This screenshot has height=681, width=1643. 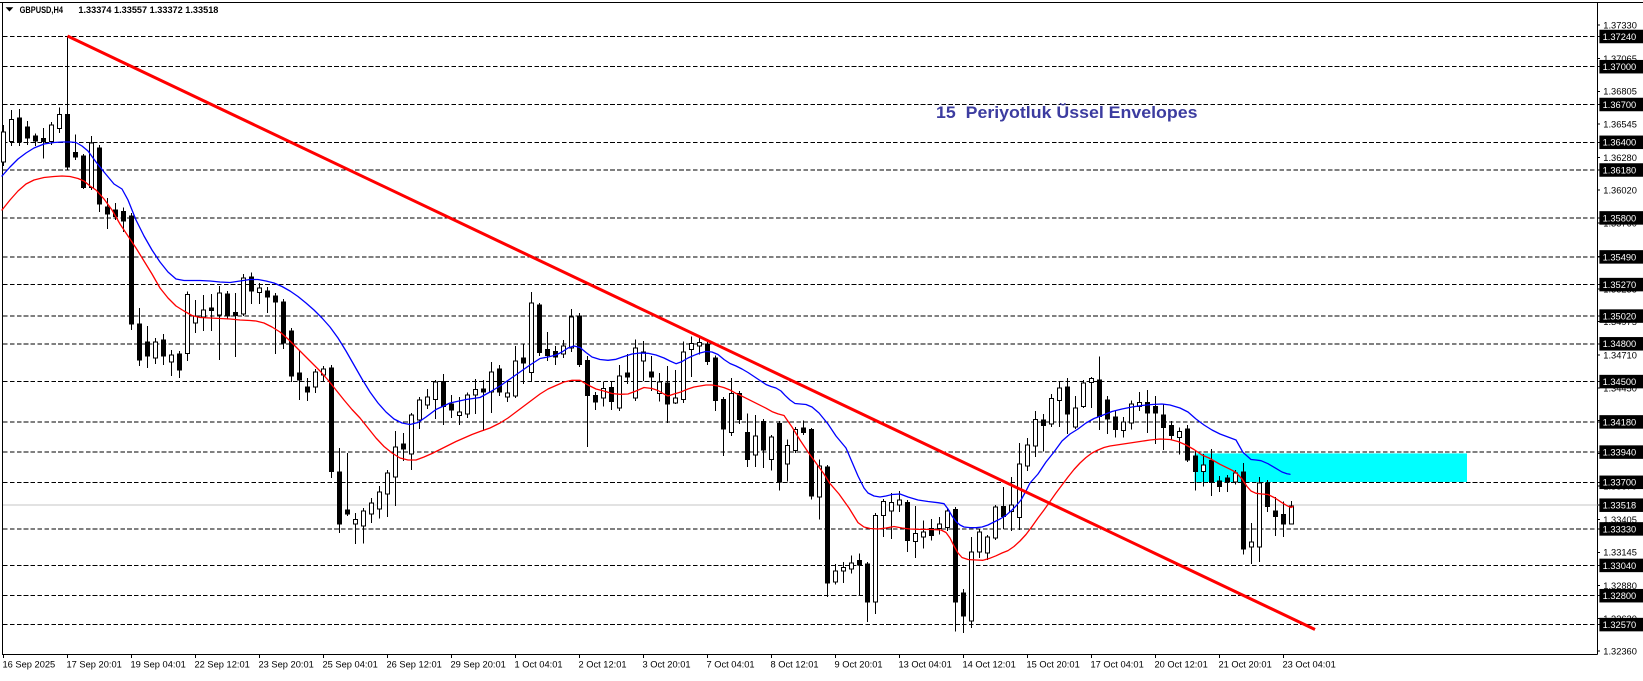 What do you see at coordinates (1620, 506) in the screenshot?
I see `svg-text: 1.33518` at bounding box center [1620, 506].